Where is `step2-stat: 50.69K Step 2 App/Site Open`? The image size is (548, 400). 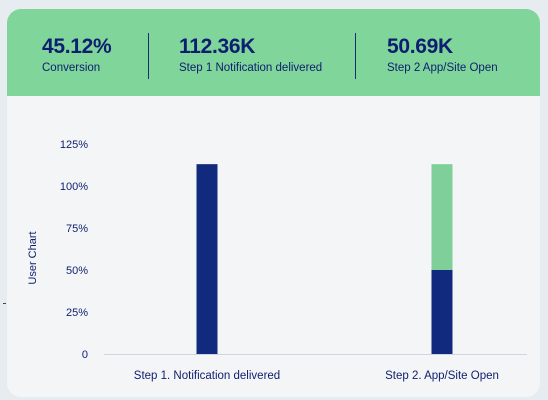 step2-stat: 50.69K Step 2 App/Site Open is located at coordinates (442, 55).